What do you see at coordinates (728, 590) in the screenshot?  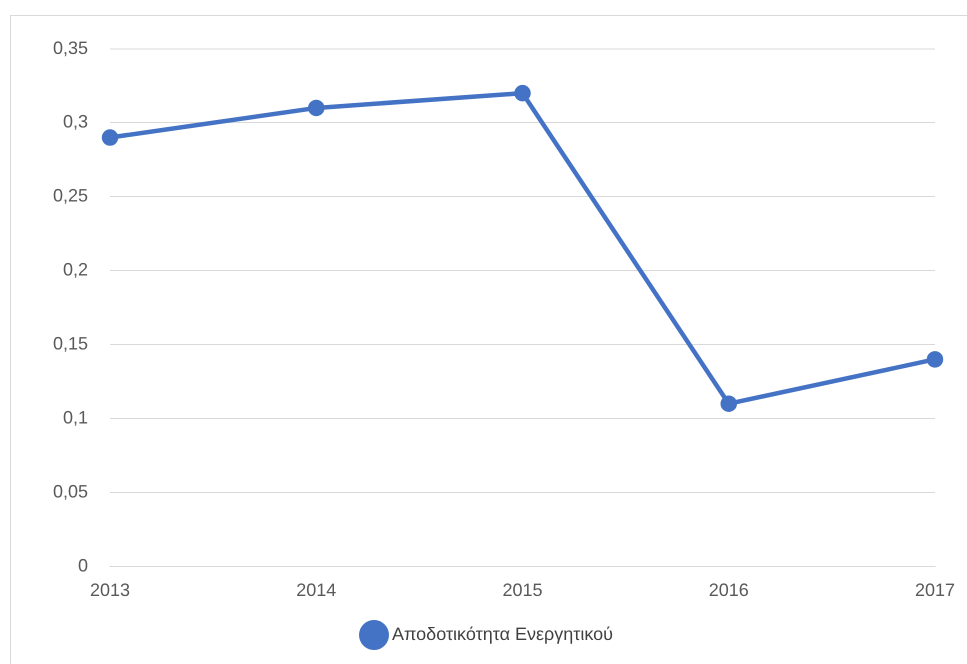 I see `x-tick-label: 2016` at bounding box center [728, 590].